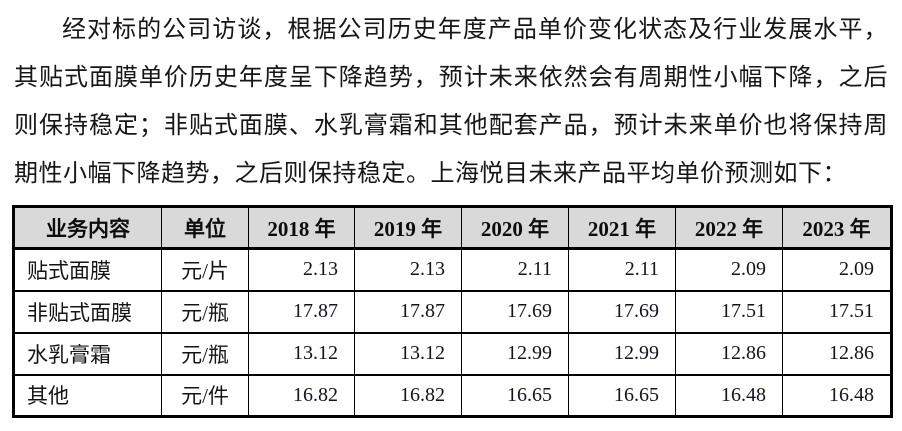 The height and width of the screenshot is (431, 902). I want to click on table-row: 贴式面膜 元/片 2.13 2.13 2.11 2.11 2.09 2.09, so click(452, 269).